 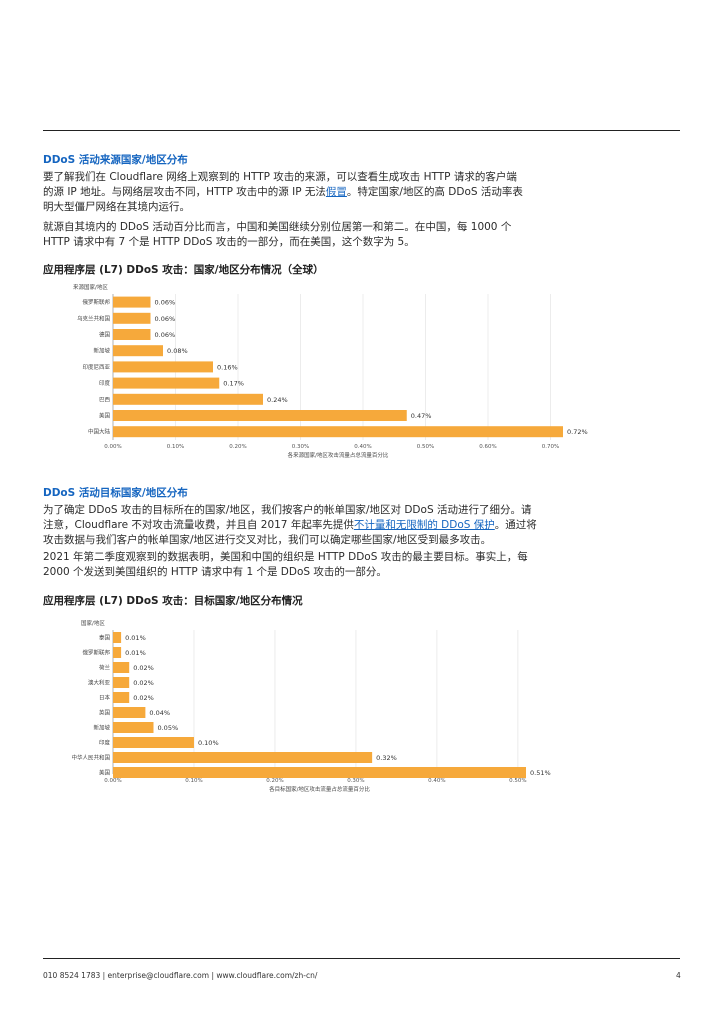 I want to click on bottom-rule, so click(x=361, y=958).